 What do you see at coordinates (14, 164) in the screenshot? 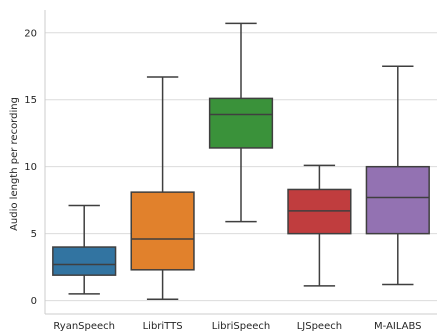
I see `y-axis-label: Audio length per recording` at bounding box center [14, 164].